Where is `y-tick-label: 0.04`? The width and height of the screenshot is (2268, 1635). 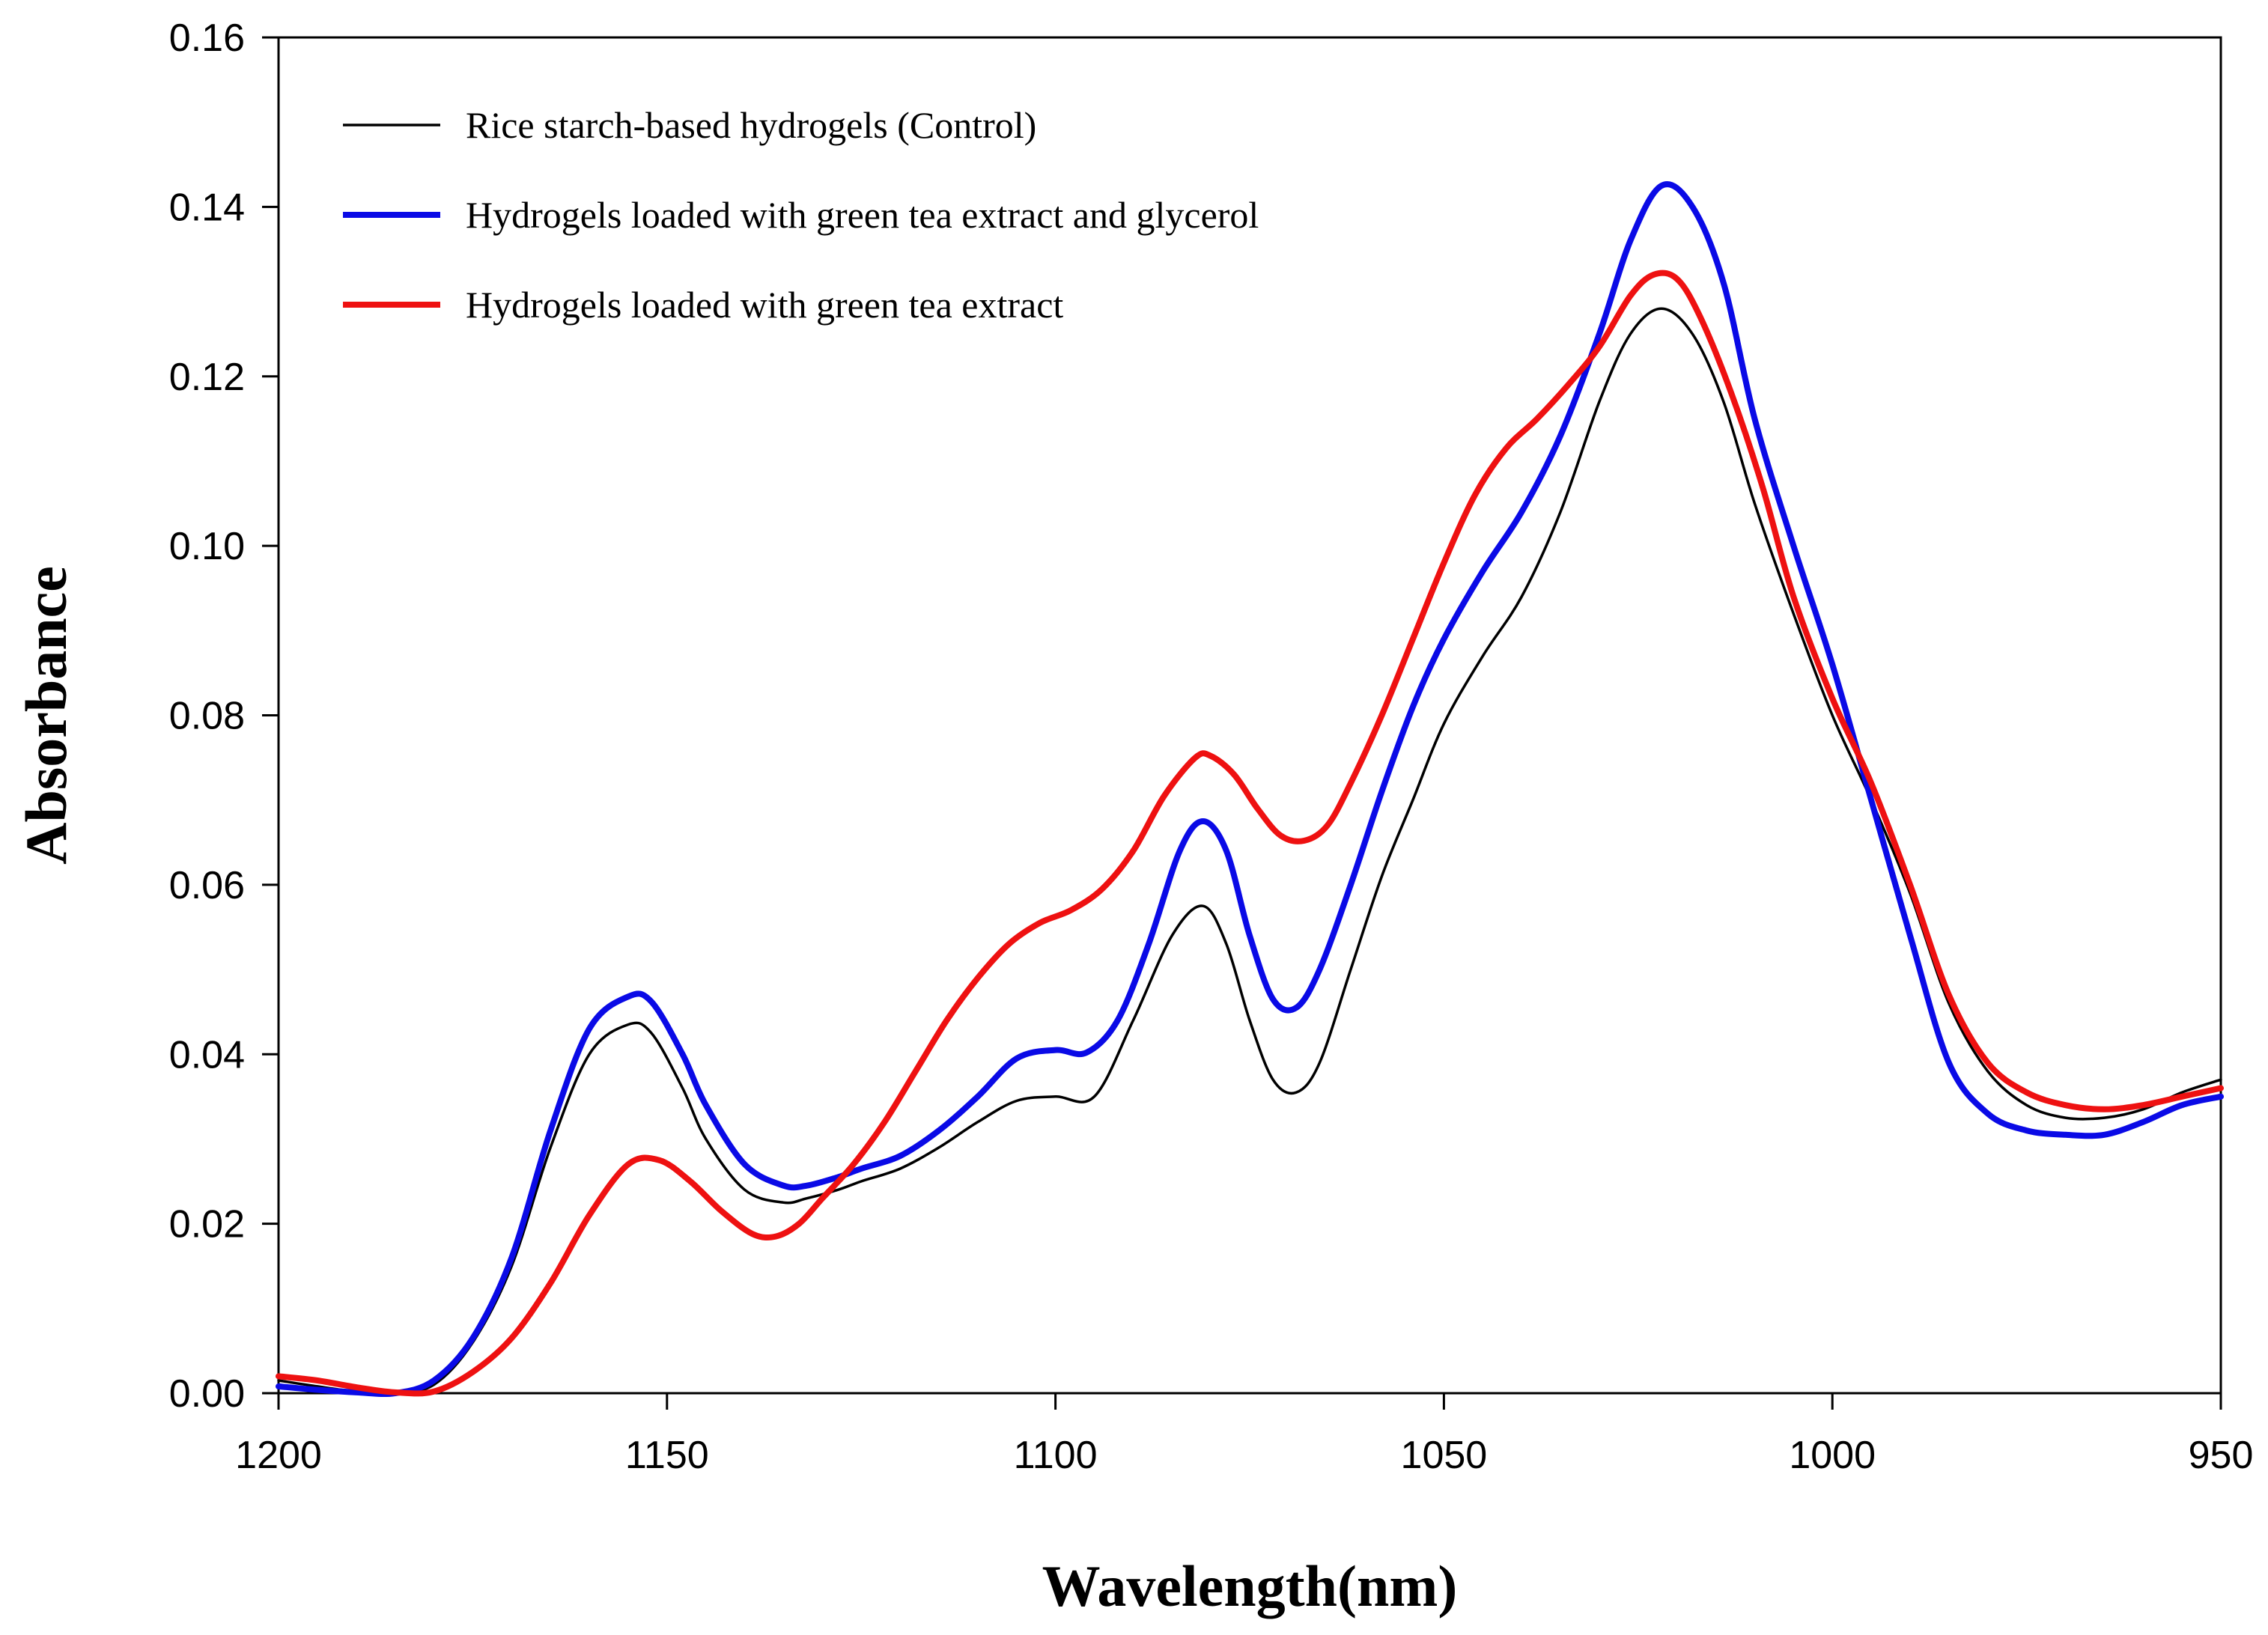 y-tick-label: 0.04 is located at coordinates (207, 1055).